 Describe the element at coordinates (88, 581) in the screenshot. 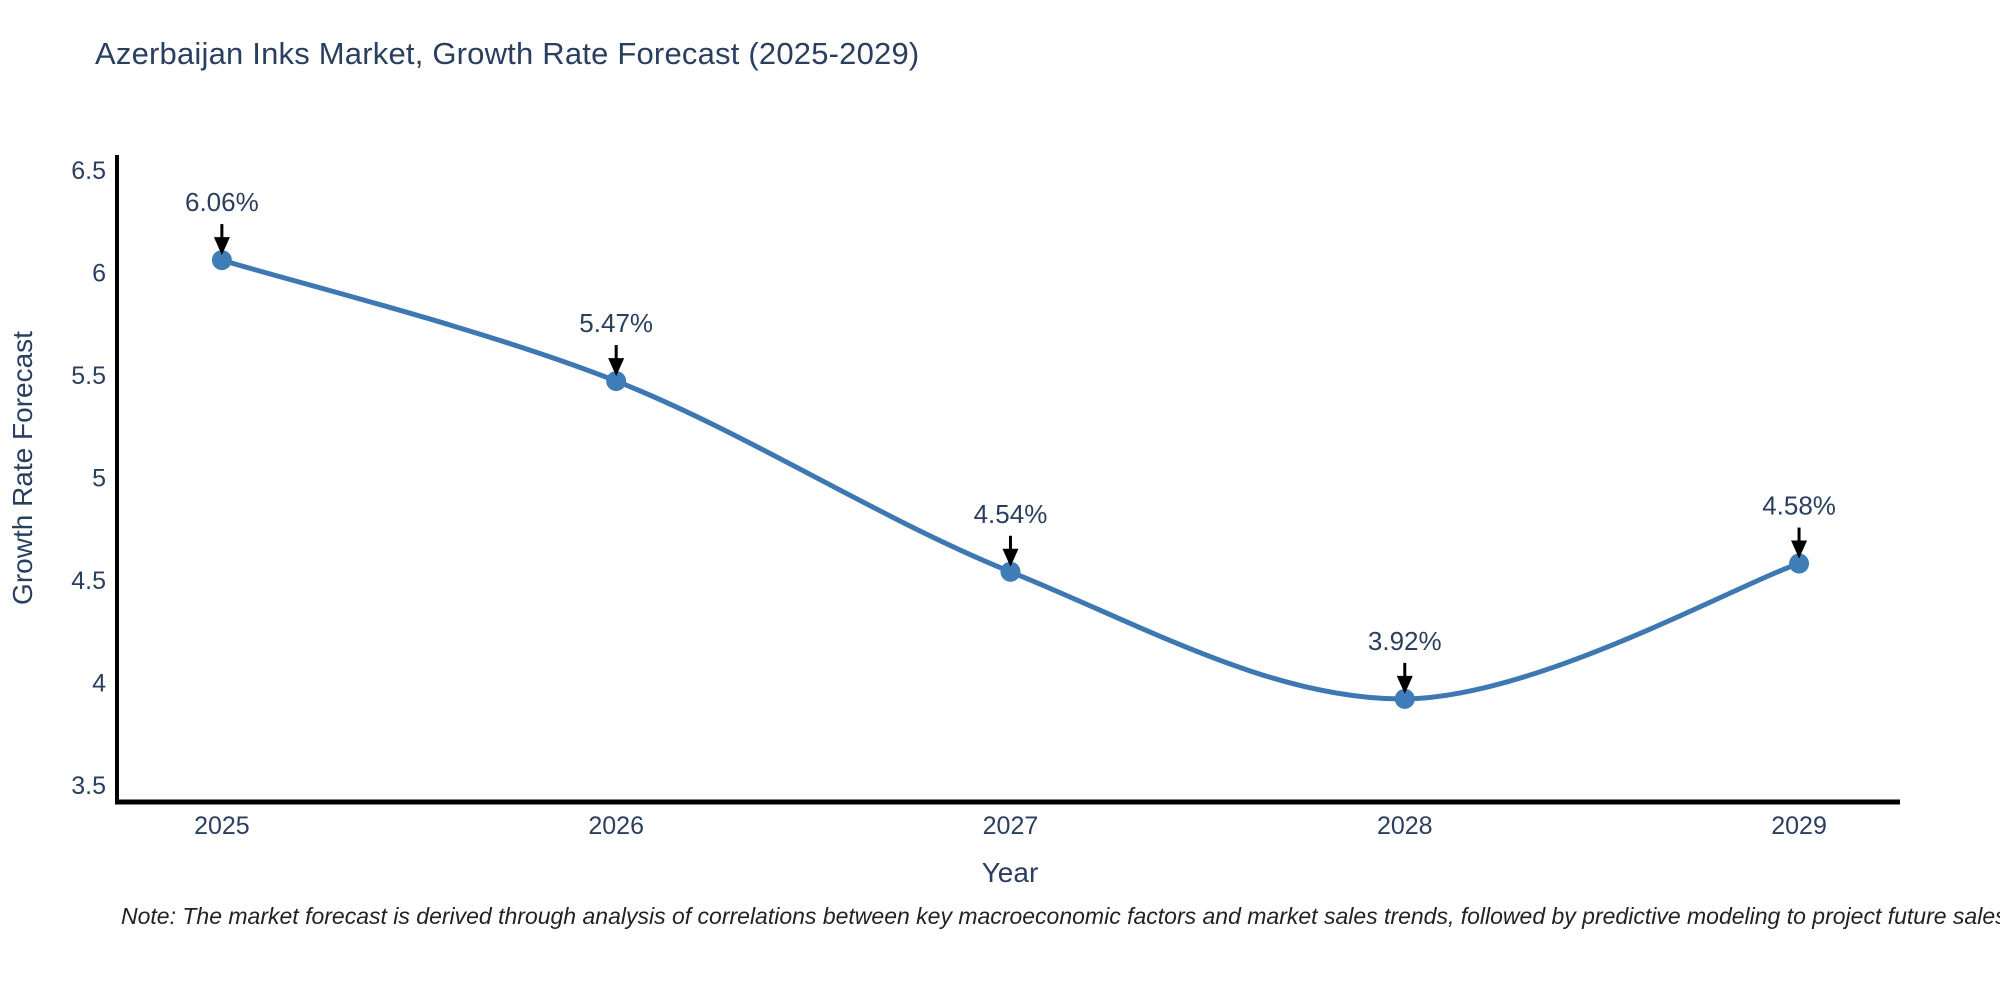

I see `y-tick-label: 4.5` at that location.